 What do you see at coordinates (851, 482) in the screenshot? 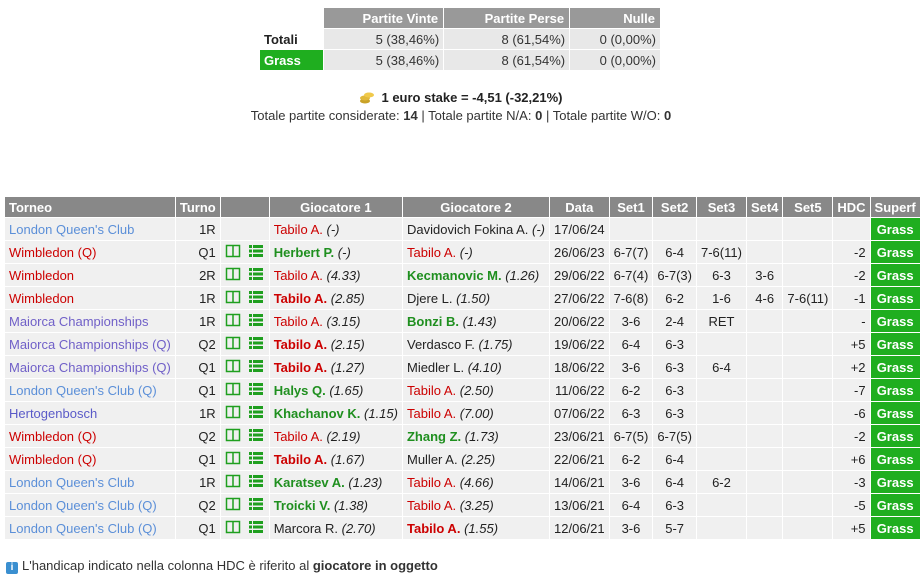
I see `hdc: -3` at bounding box center [851, 482].